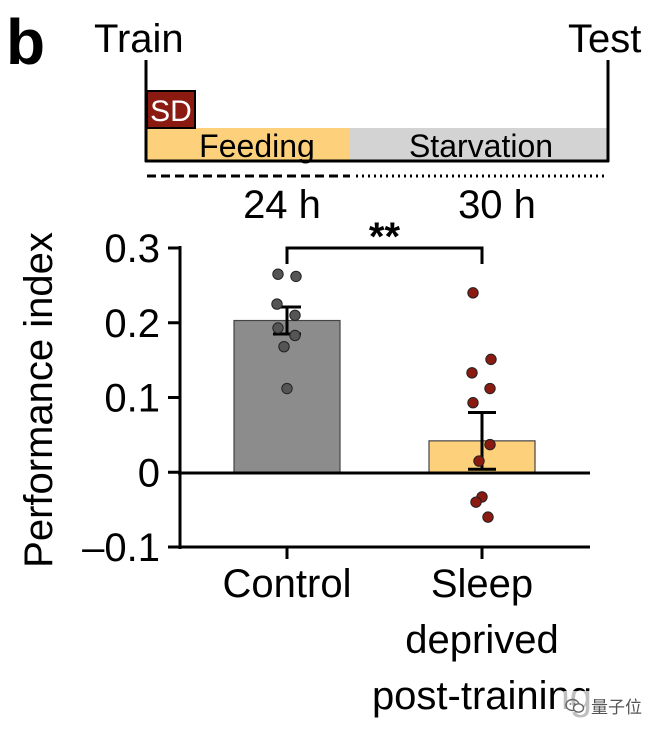  I want to click on train-label: Train, so click(139, 39).